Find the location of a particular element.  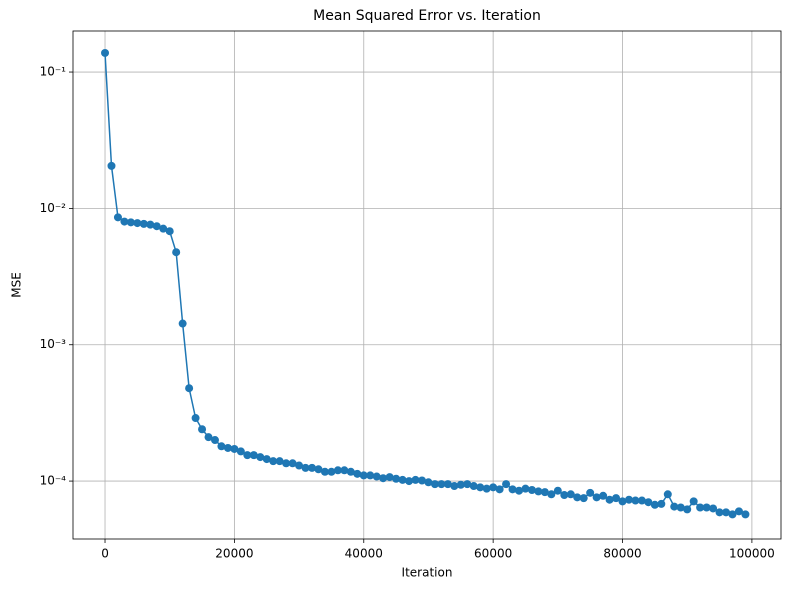

chart-title: Mean Squared Error vs. Iteration is located at coordinates (427, 16).